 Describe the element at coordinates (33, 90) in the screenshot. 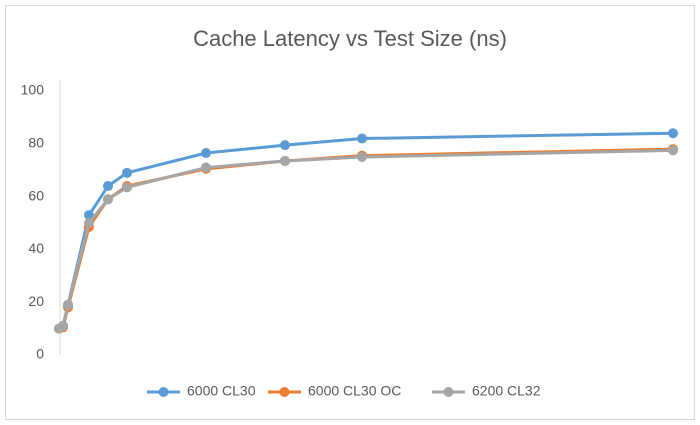

I see `y-tick-label: 100` at that location.